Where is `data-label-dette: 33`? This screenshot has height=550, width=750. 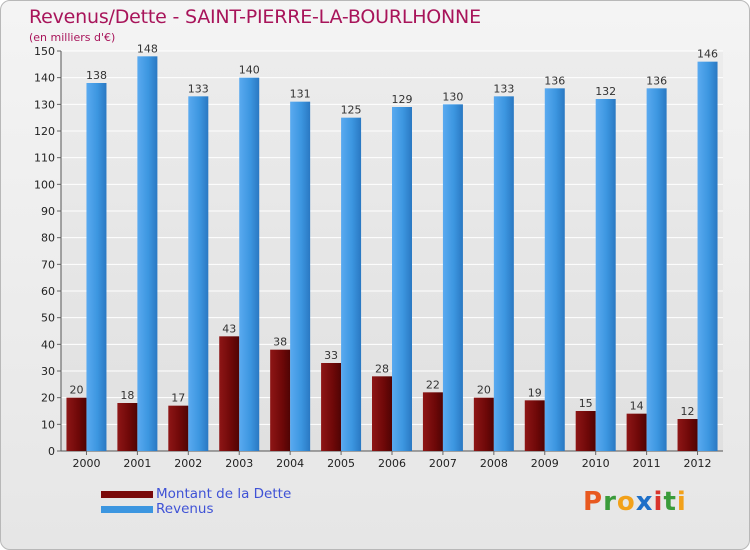 data-label-dette: 33 is located at coordinates (331, 355).